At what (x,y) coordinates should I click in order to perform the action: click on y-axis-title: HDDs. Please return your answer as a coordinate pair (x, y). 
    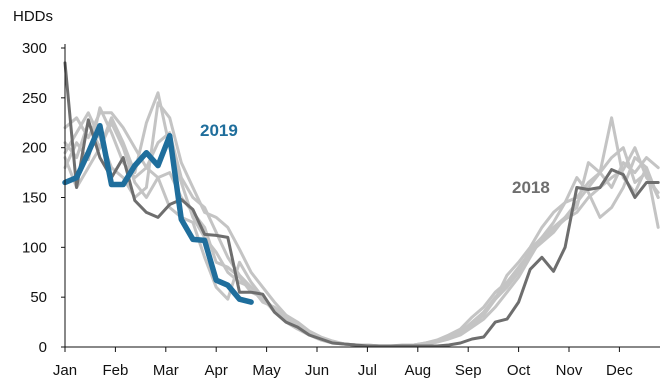
    Looking at the image, I should click on (33, 16).